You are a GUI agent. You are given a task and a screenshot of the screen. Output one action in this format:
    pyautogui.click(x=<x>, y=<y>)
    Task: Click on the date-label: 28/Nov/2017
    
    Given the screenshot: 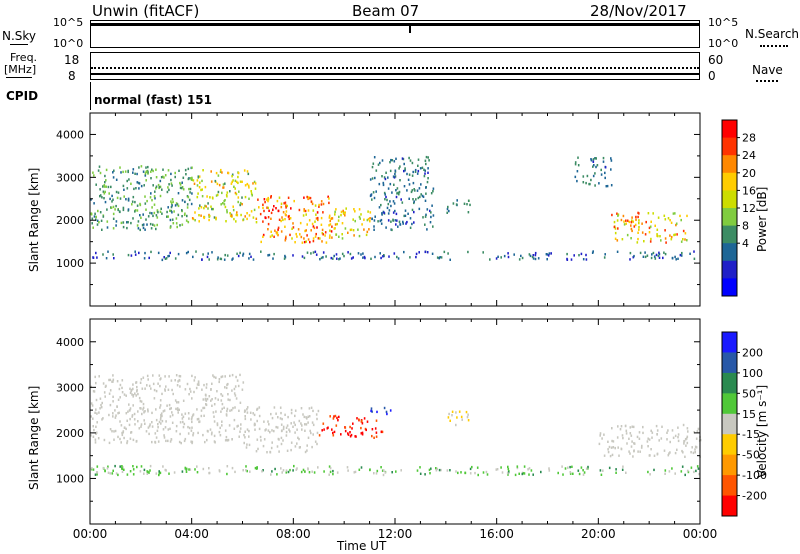 What is the action you would take?
    pyautogui.click(x=638, y=11)
    